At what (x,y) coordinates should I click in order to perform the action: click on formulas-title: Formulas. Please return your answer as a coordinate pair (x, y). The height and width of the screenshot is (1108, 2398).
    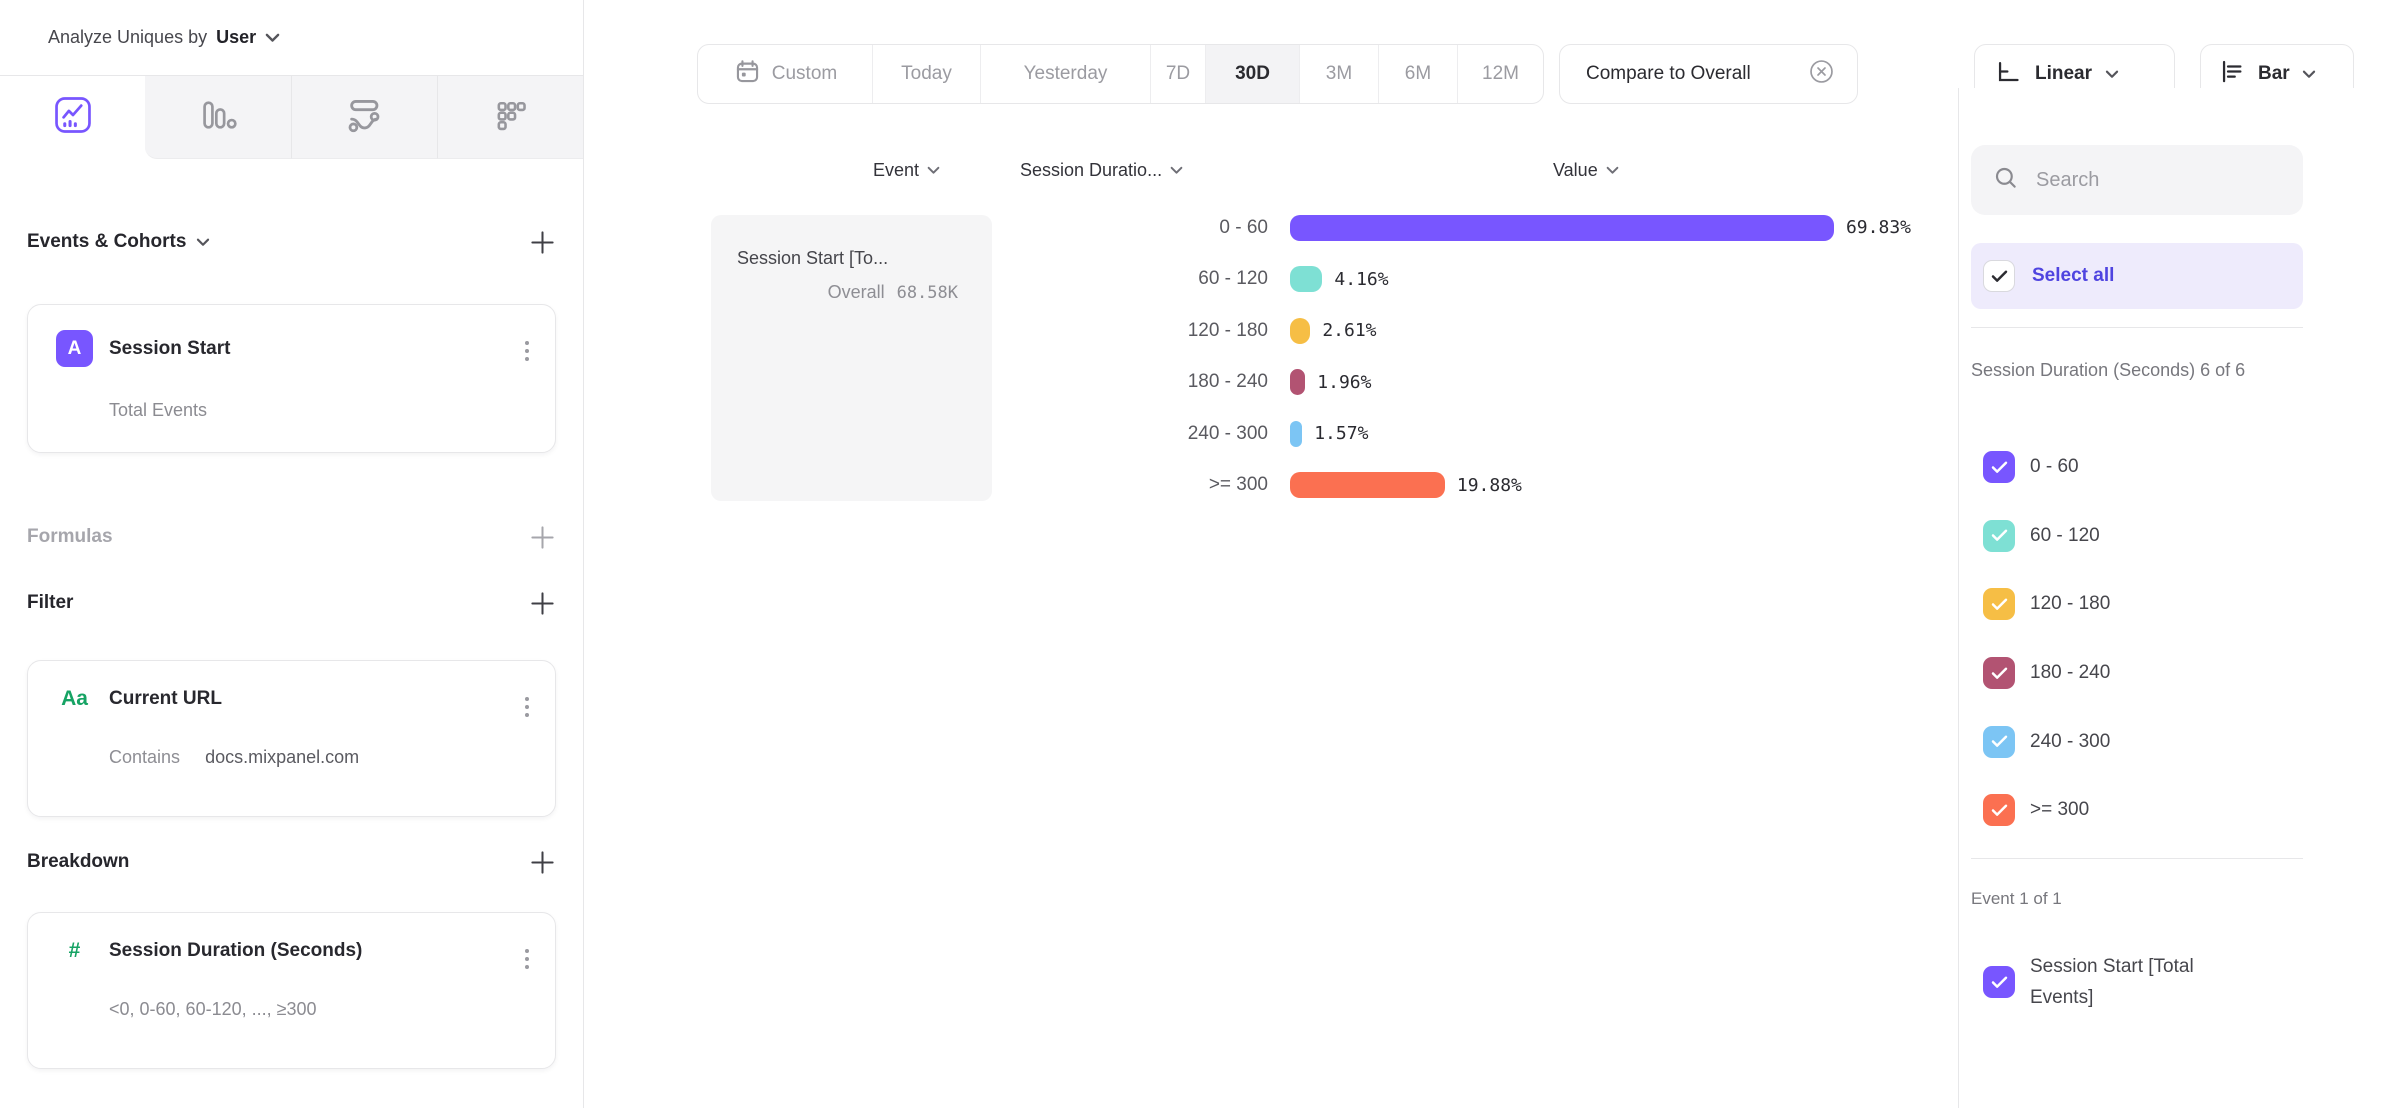
    Looking at the image, I should click on (70, 536).